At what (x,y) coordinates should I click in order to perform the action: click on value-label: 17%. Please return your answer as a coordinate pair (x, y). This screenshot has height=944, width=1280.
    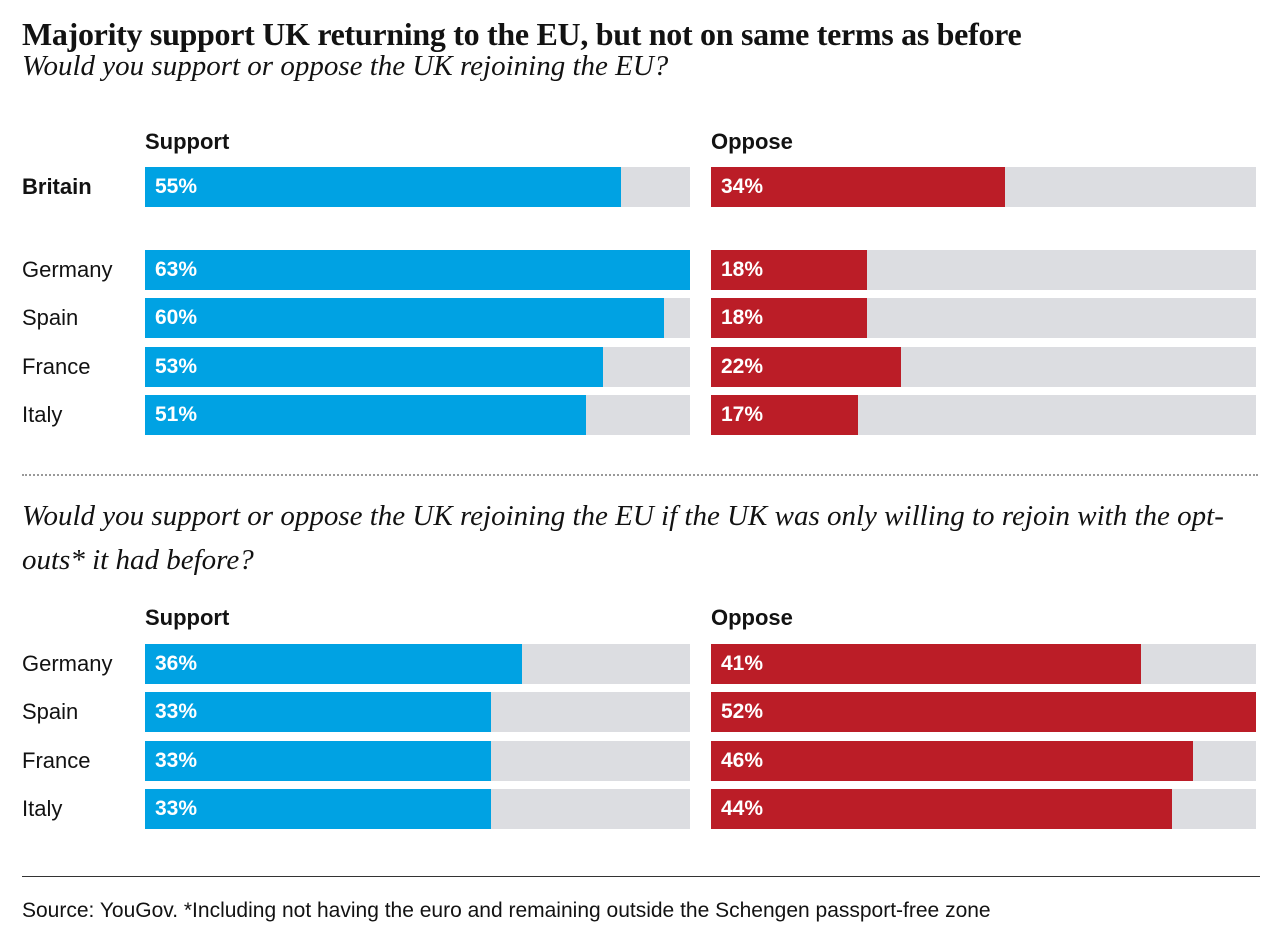
    Looking at the image, I should click on (742, 414).